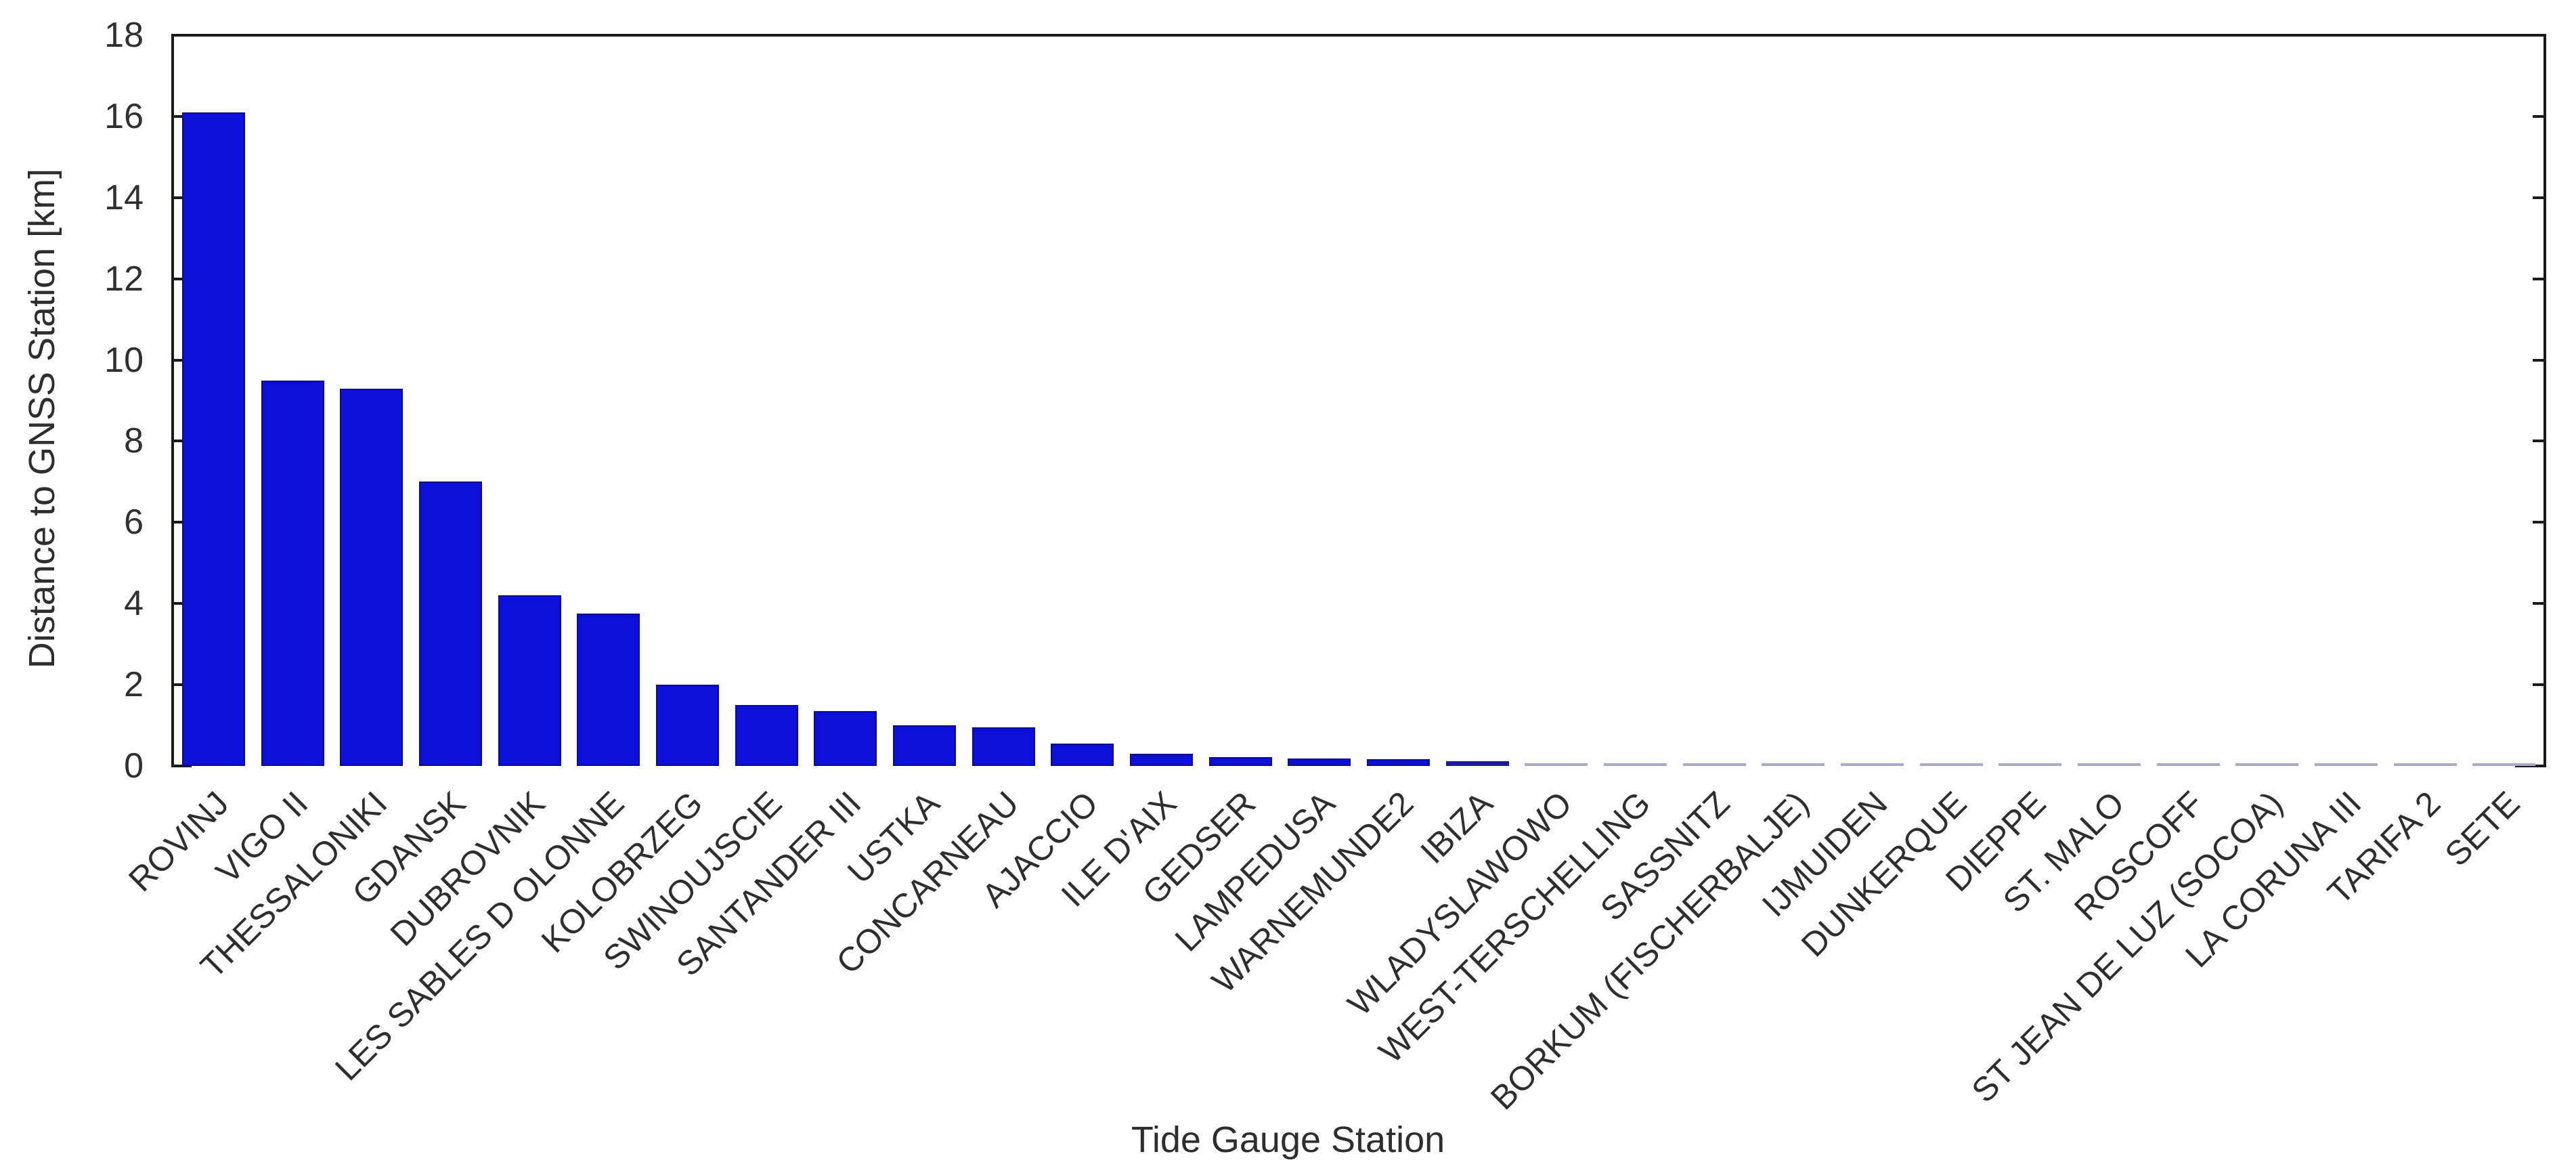  I want to click on bar-st-jean-de-luz-socoa, so click(2267, 765).